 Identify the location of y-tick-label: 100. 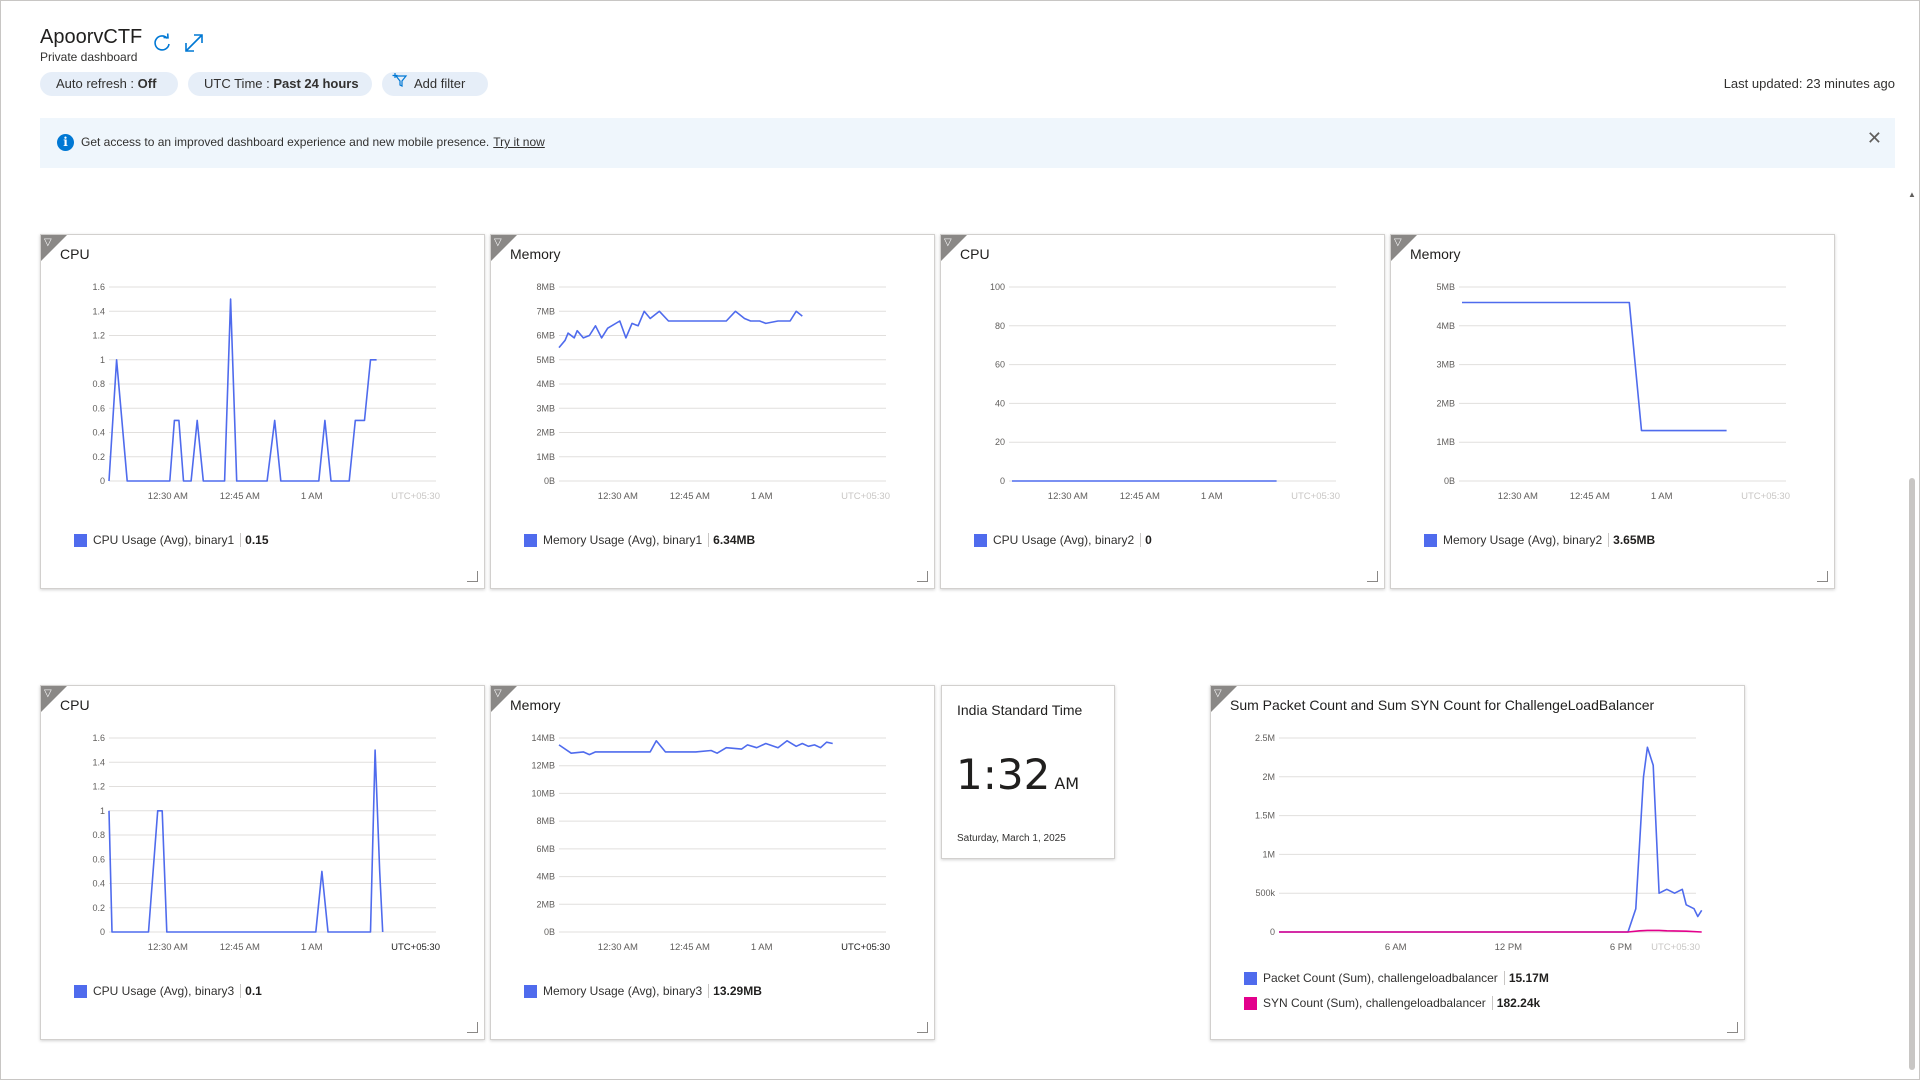
(997, 287).